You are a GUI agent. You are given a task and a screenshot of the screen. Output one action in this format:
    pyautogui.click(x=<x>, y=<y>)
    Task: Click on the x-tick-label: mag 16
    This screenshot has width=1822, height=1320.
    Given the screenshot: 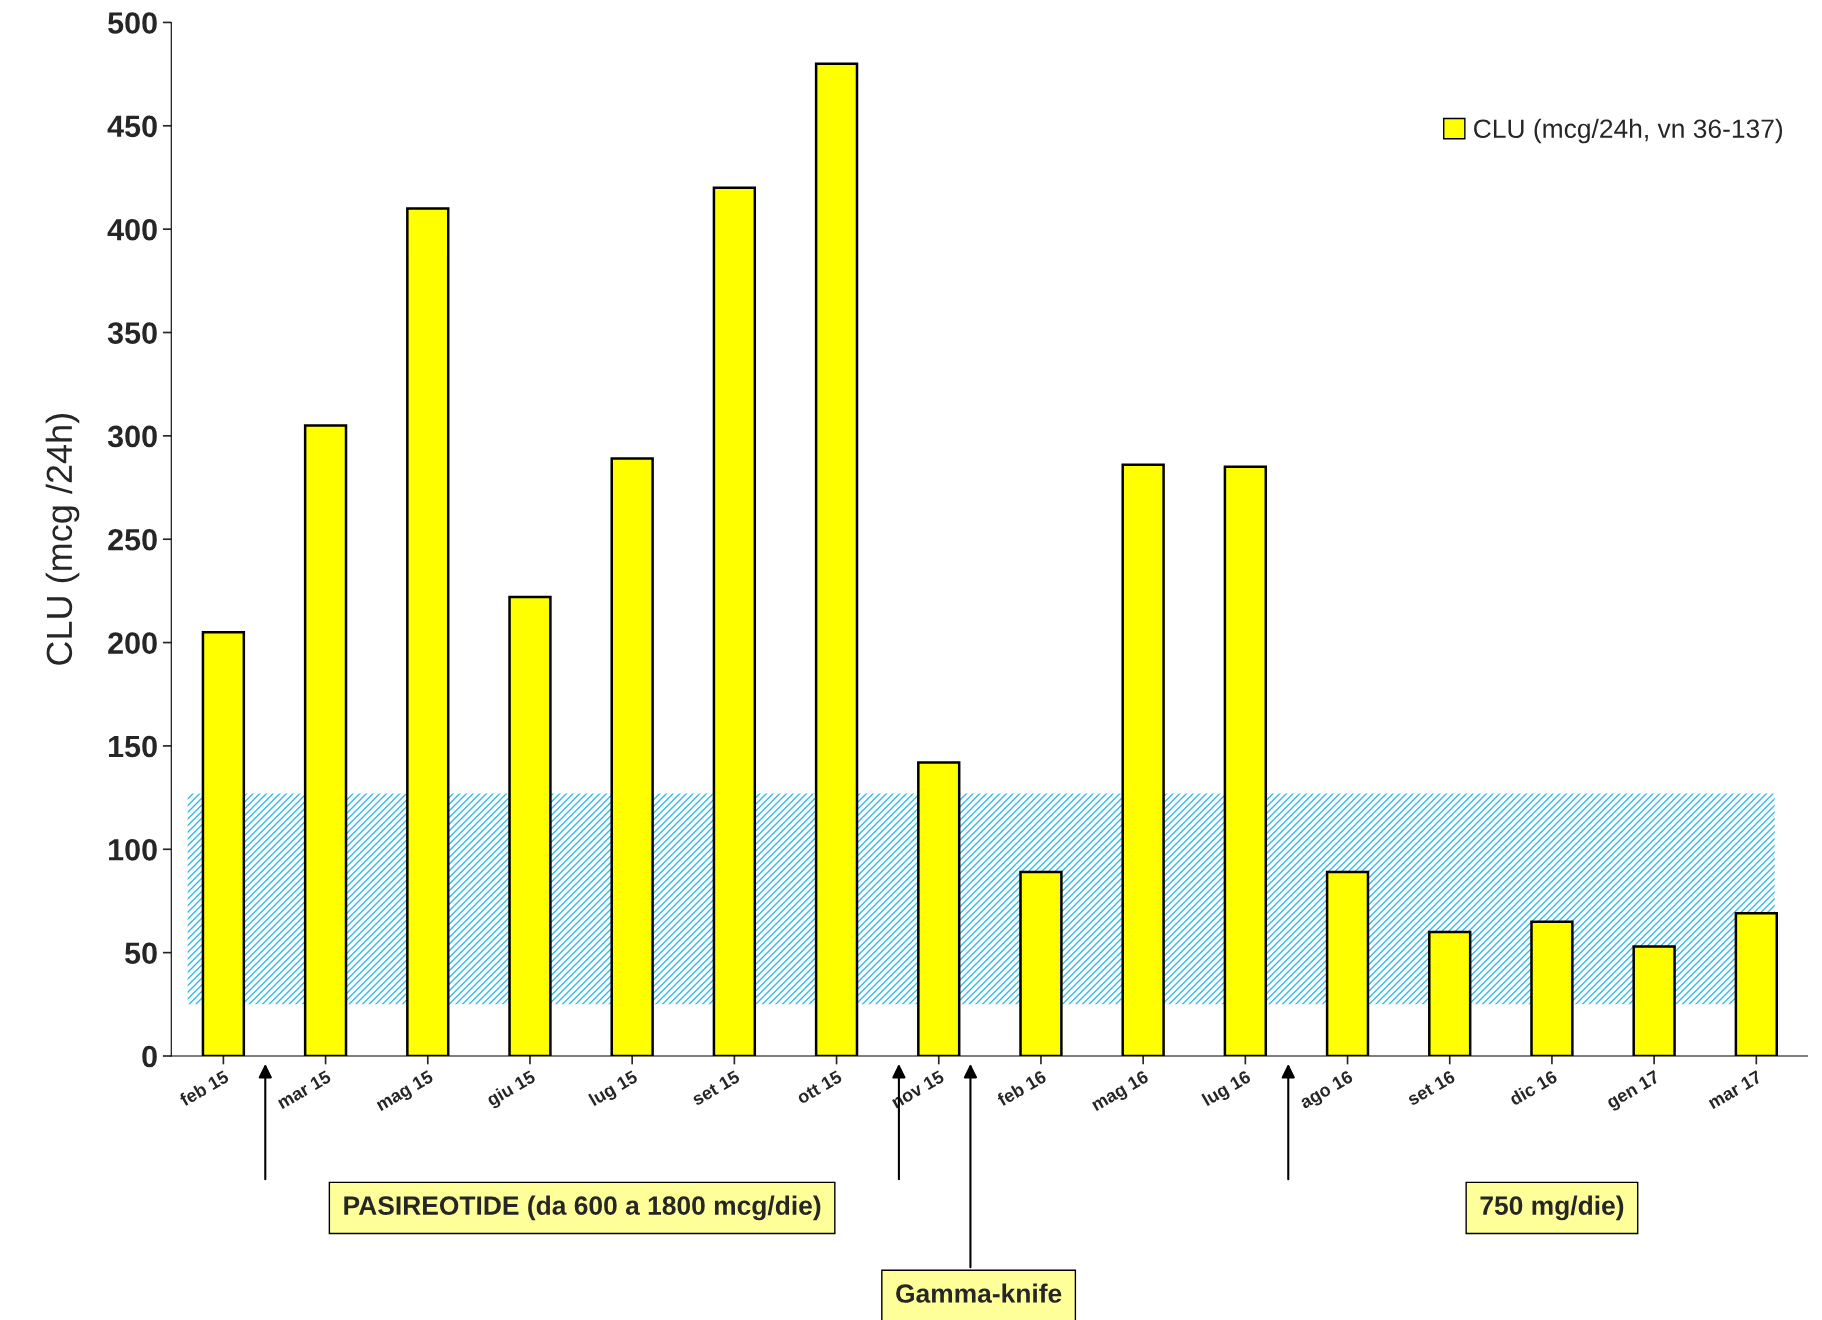 What is the action you would take?
    pyautogui.click(x=1120, y=1092)
    